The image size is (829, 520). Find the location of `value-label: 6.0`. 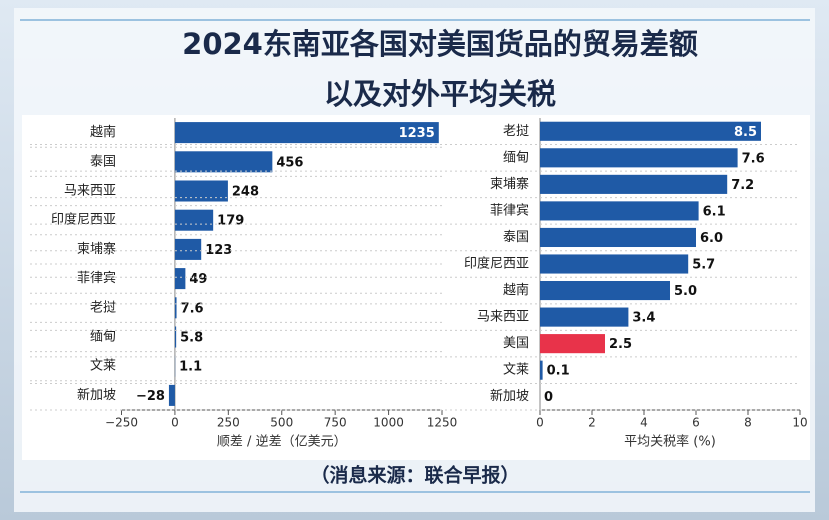

value-label: 6.0 is located at coordinates (711, 238).